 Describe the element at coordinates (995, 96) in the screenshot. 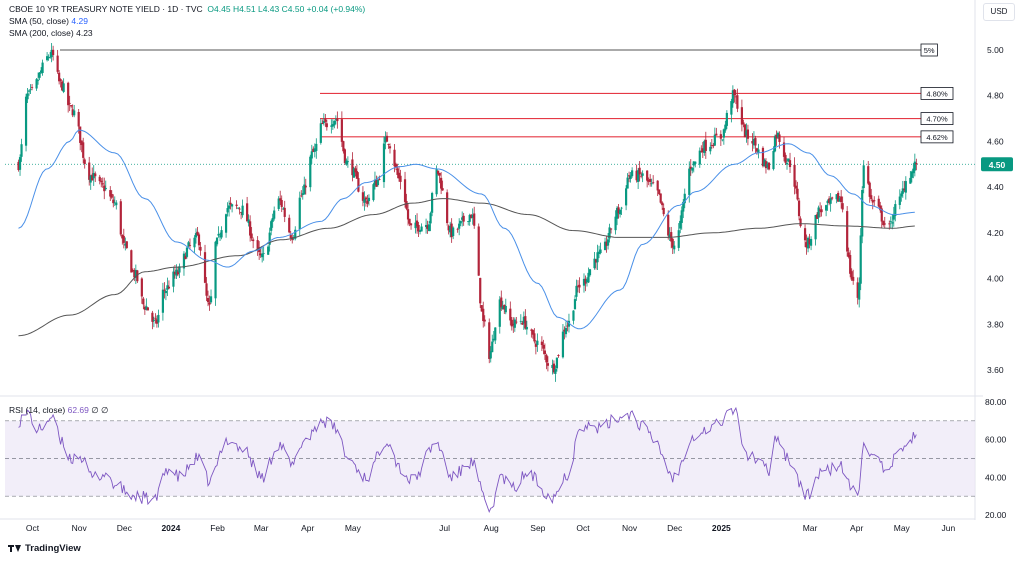

I see `price-tick-label: 4.80` at that location.